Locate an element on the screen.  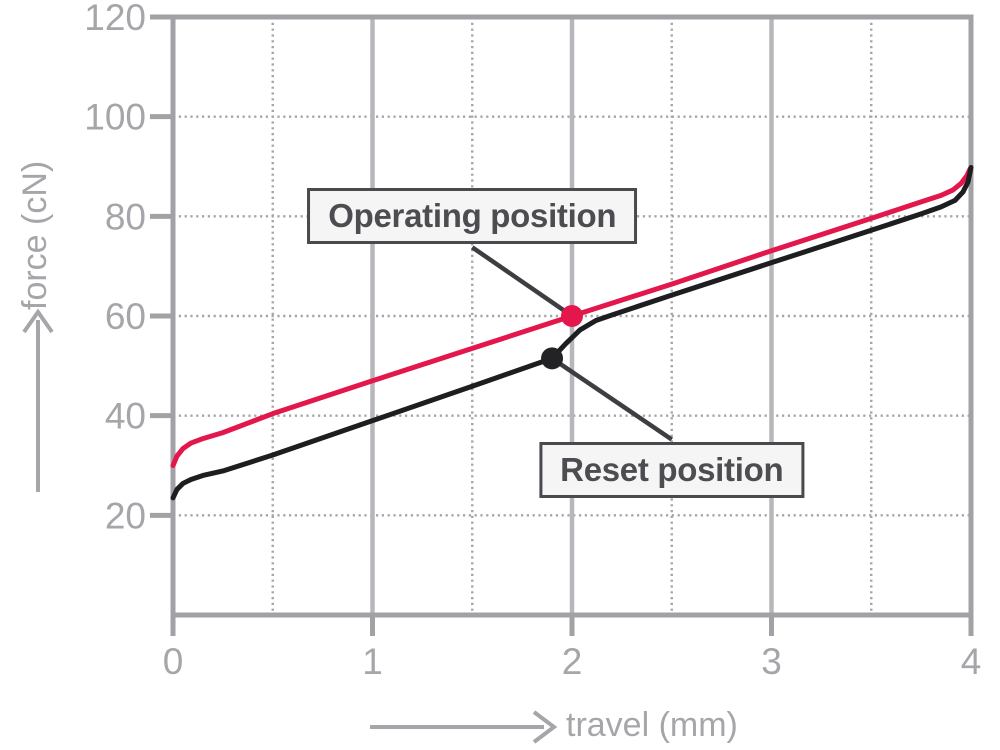
operating-position-callout: Operating position is located at coordinates (472, 216).